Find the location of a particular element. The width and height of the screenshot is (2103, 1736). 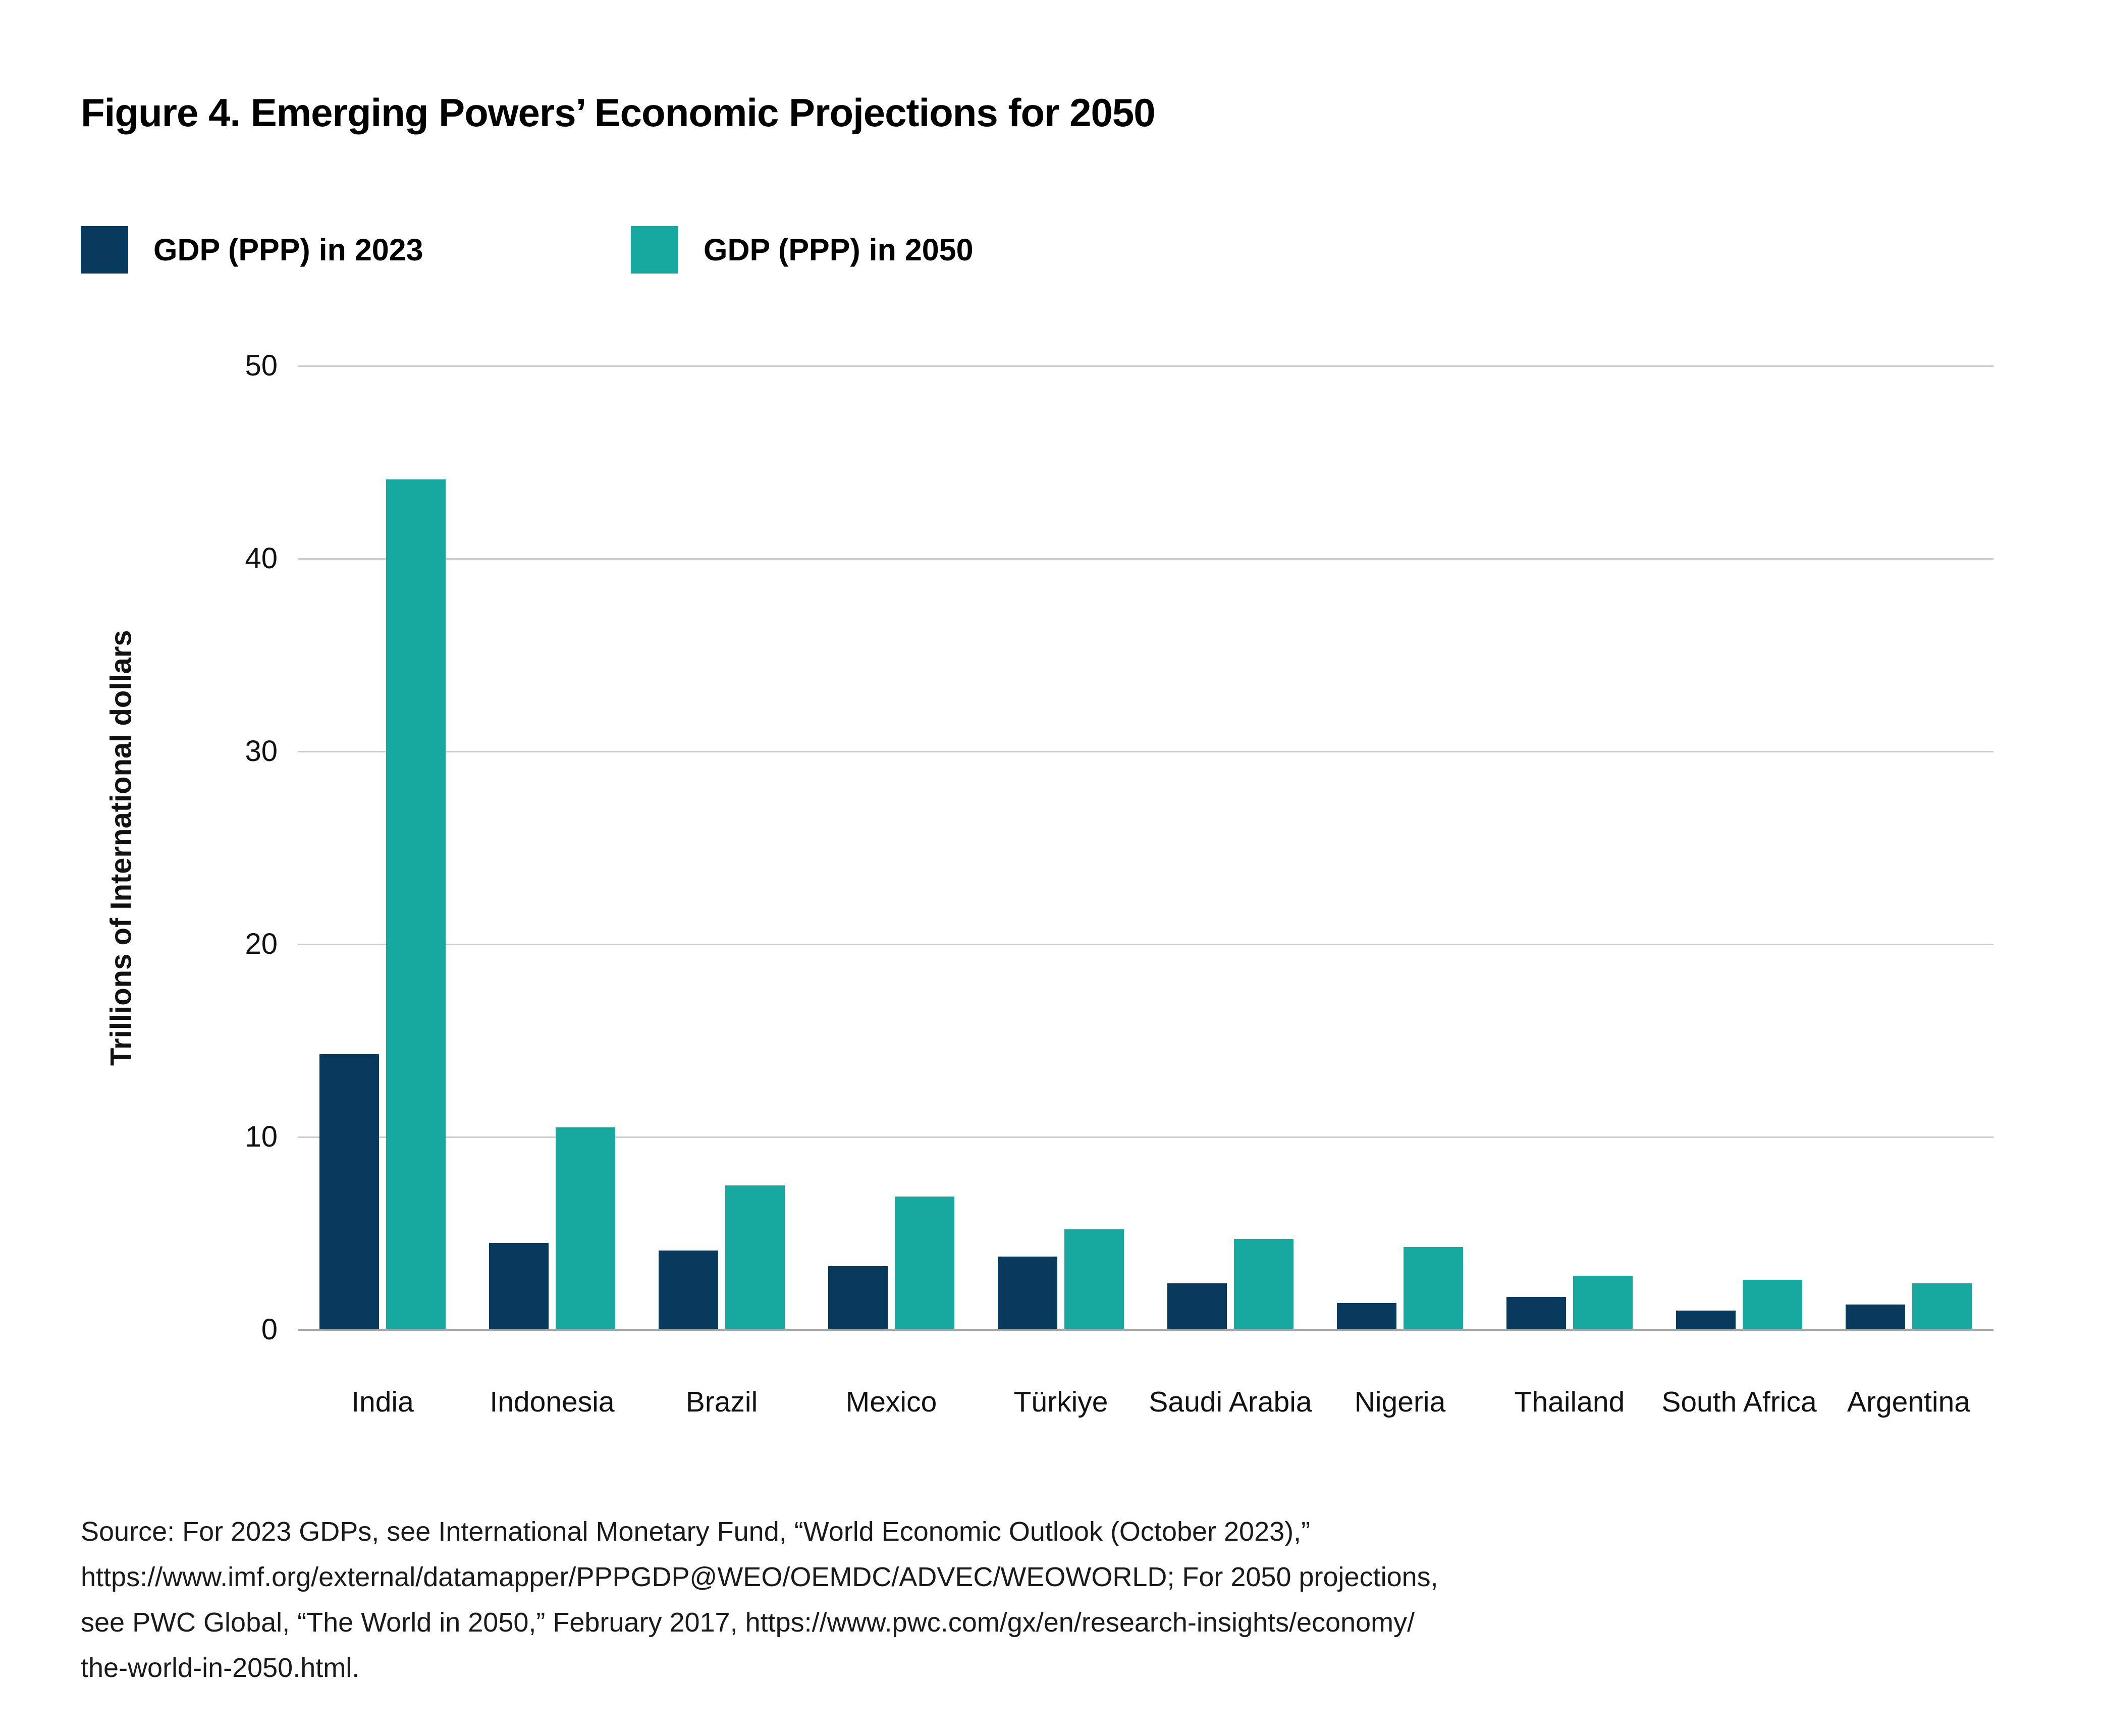

x-axis-label-indonesia: Indonesia is located at coordinates (552, 1402).